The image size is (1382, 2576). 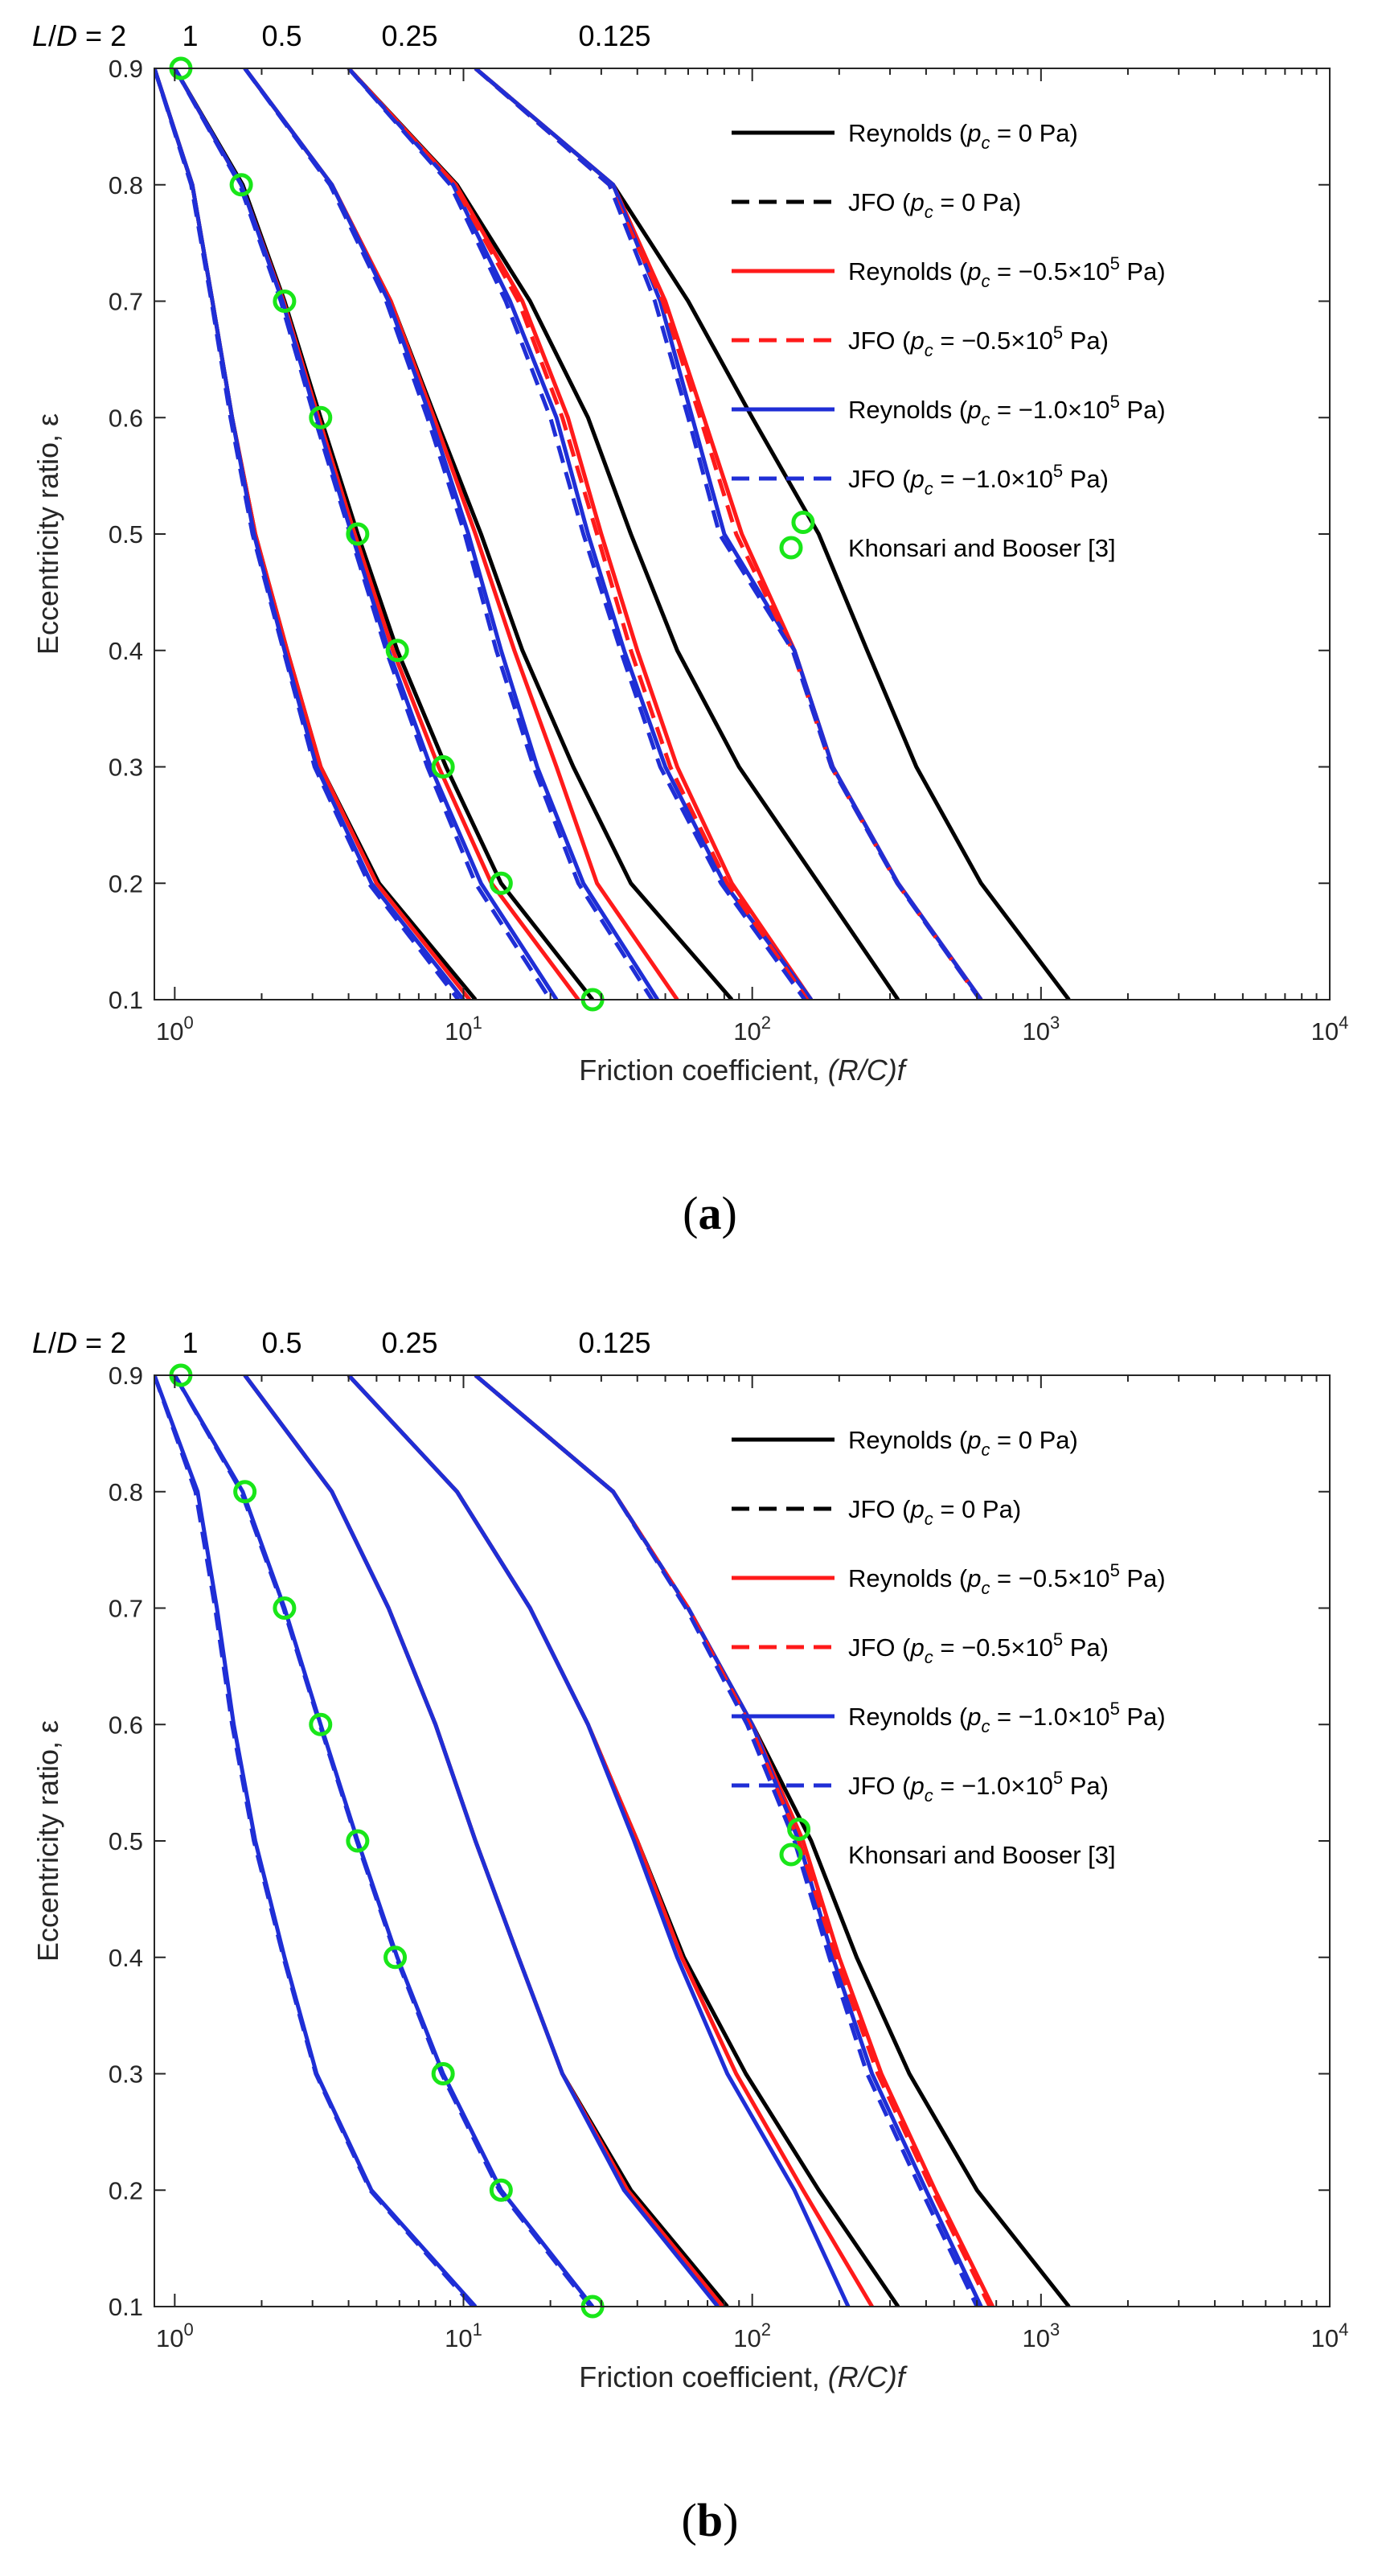 What do you see at coordinates (710, 1213) in the screenshot?
I see `panel-label: (a)` at bounding box center [710, 1213].